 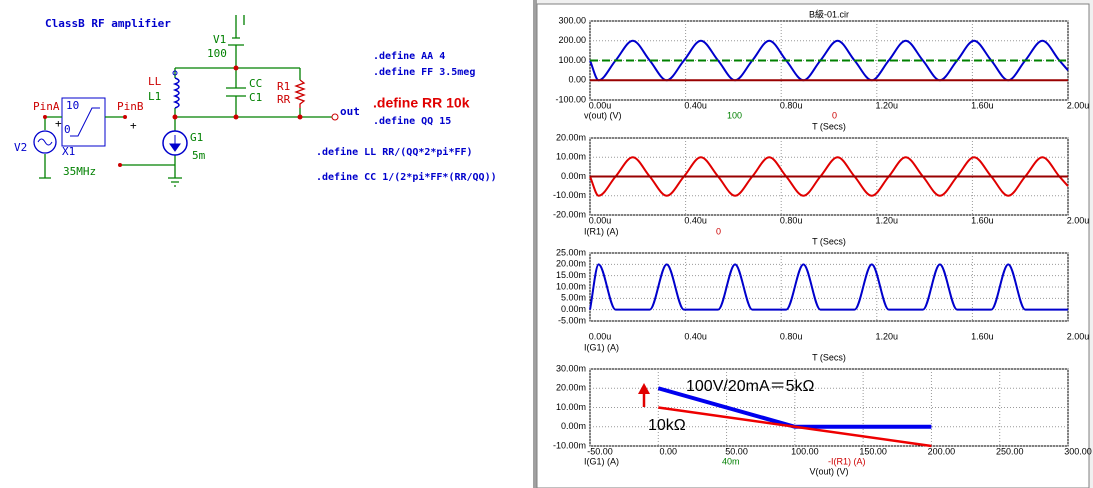 What do you see at coordinates (130, 106) in the screenshot?
I see `label: PinB` at bounding box center [130, 106].